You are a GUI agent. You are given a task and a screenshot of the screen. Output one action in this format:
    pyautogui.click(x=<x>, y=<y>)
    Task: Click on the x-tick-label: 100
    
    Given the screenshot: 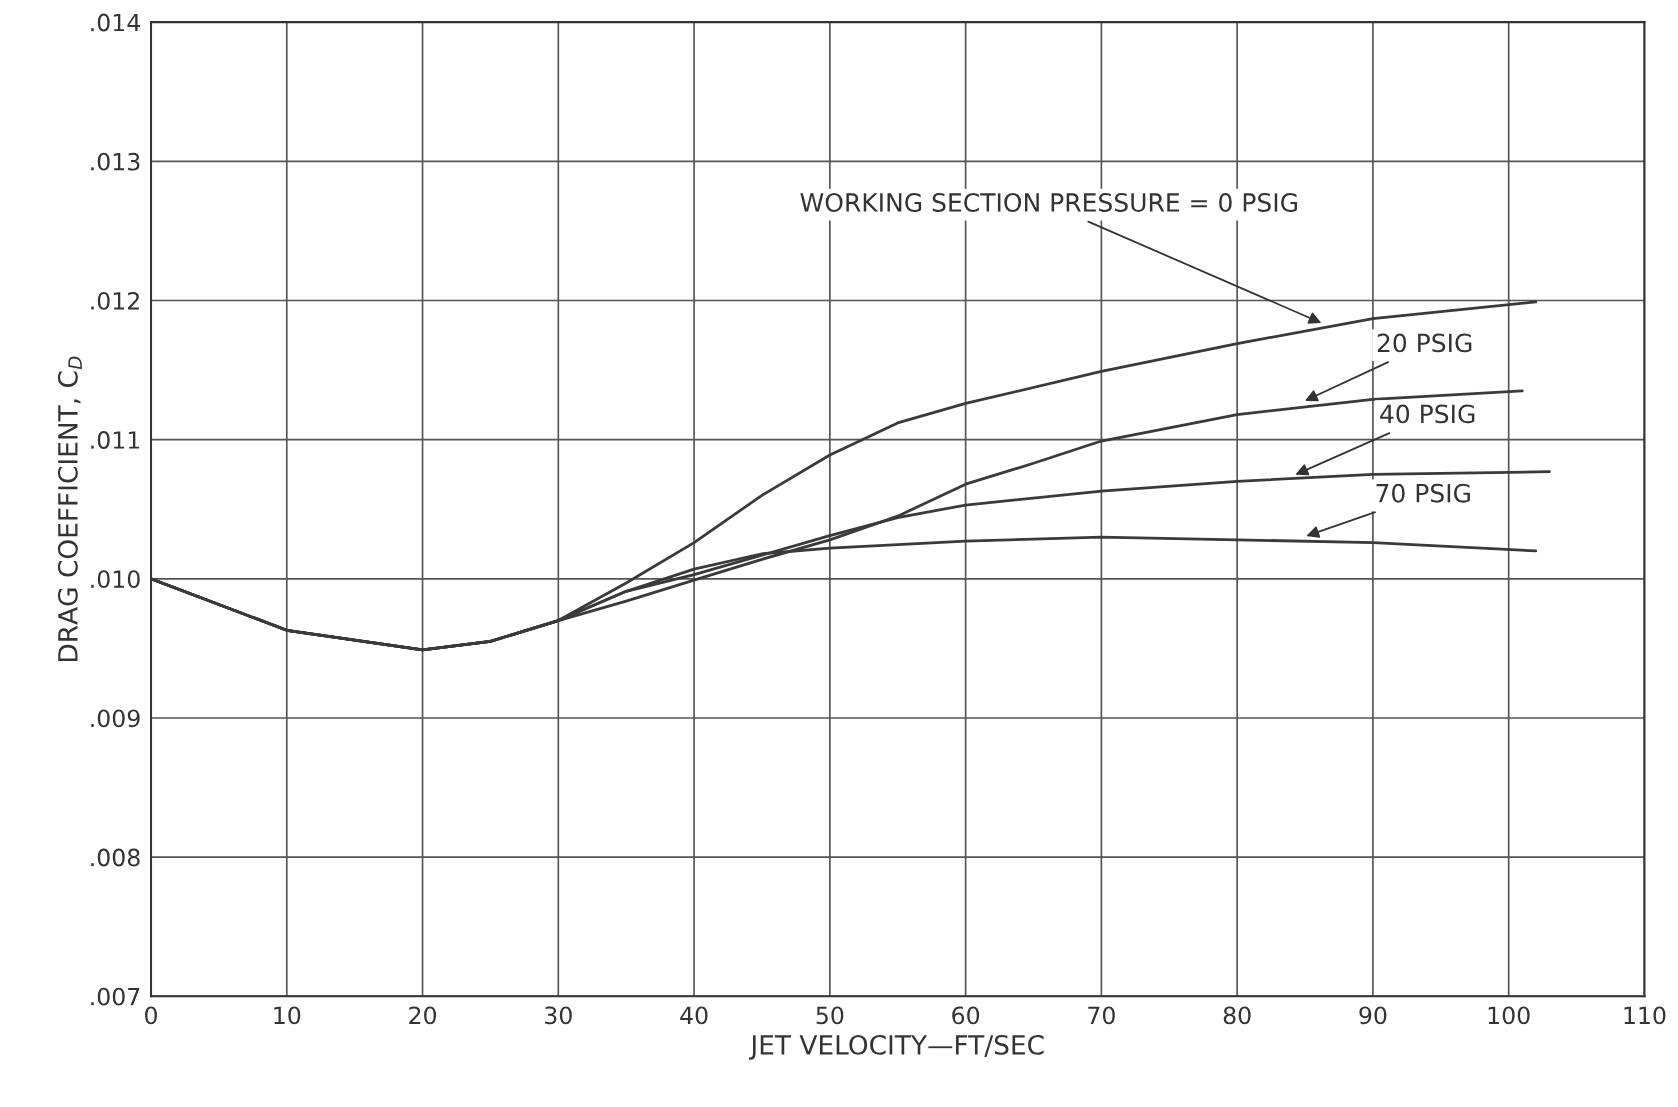 What is the action you would take?
    pyautogui.click(x=1509, y=1015)
    